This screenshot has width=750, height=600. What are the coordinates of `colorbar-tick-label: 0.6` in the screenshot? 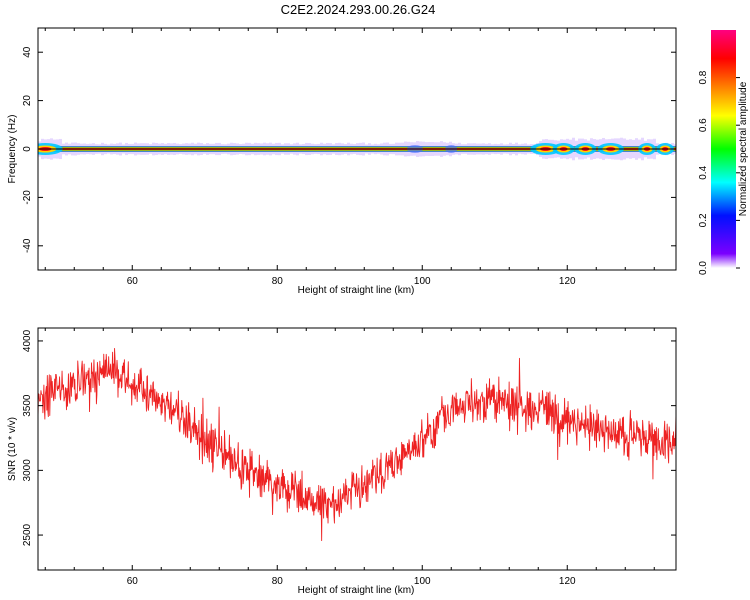 It's located at (703, 125).